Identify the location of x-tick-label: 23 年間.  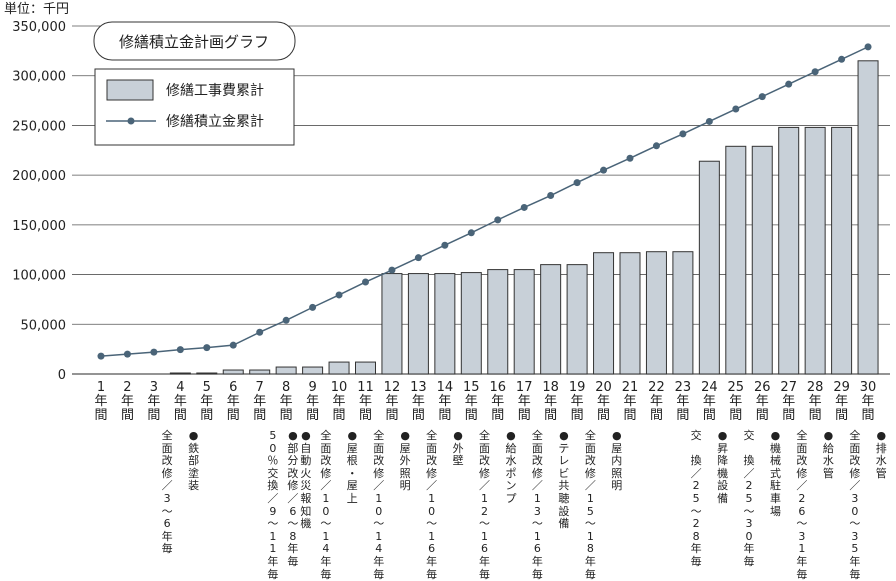
(683, 401).